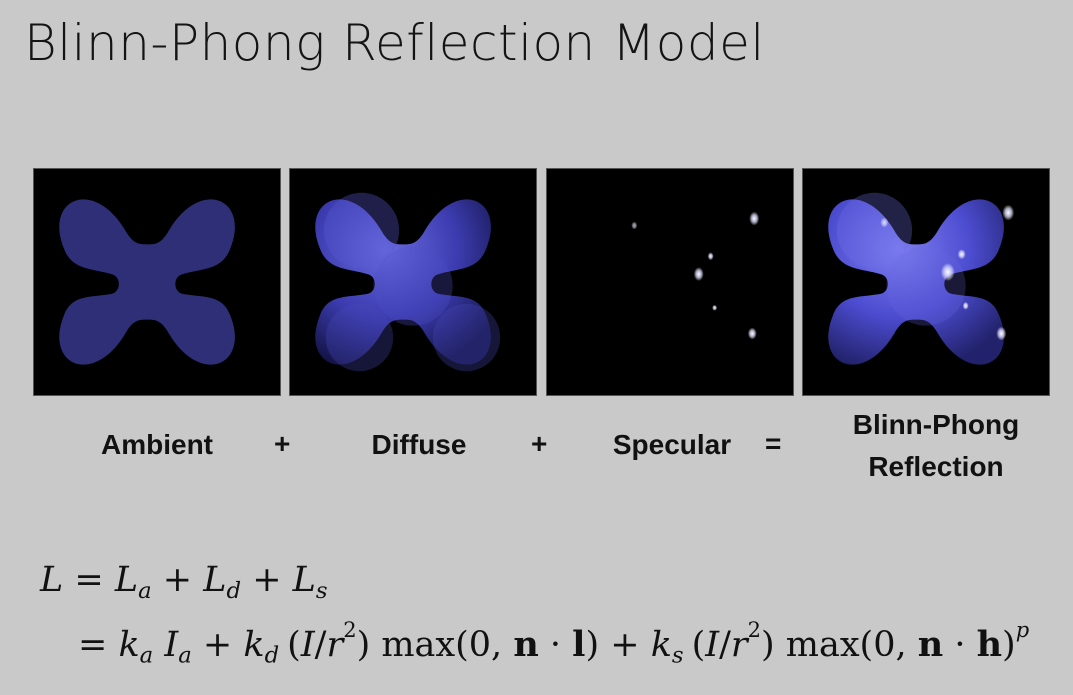 This screenshot has height=695, width=1073. Describe the element at coordinates (419, 444) in the screenshot. I see `diffuse-label: Diffuse` at that location.